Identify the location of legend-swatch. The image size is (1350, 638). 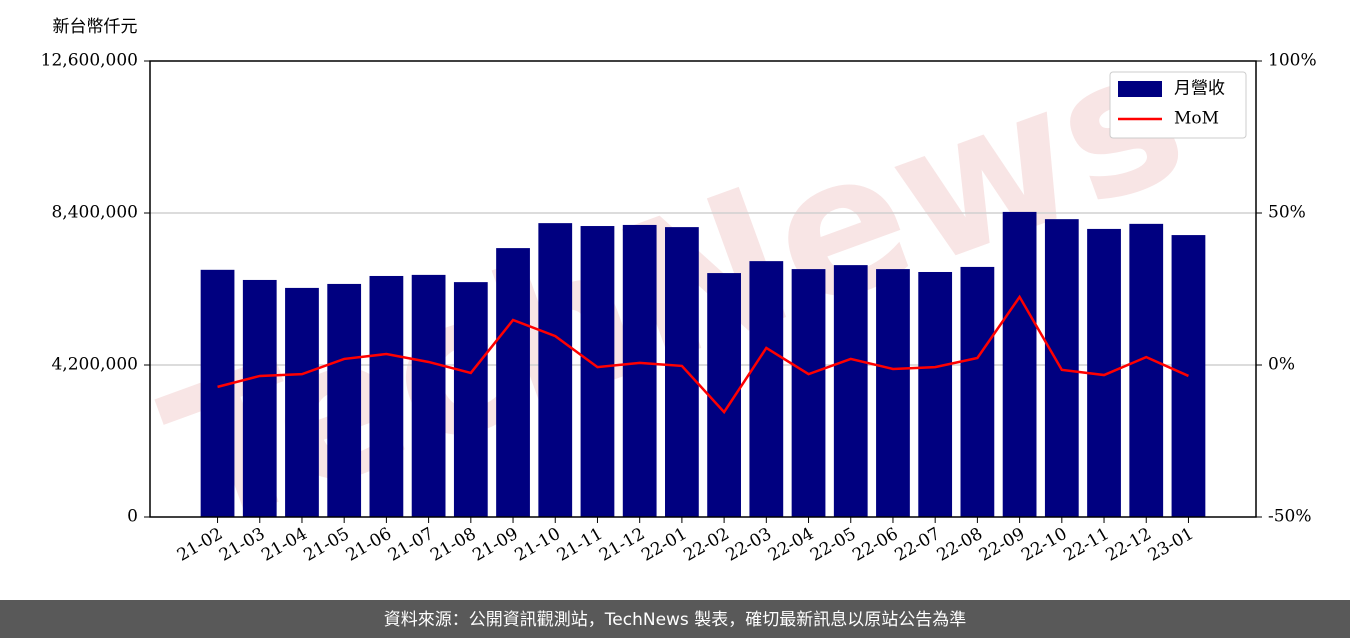
(1140, 89).